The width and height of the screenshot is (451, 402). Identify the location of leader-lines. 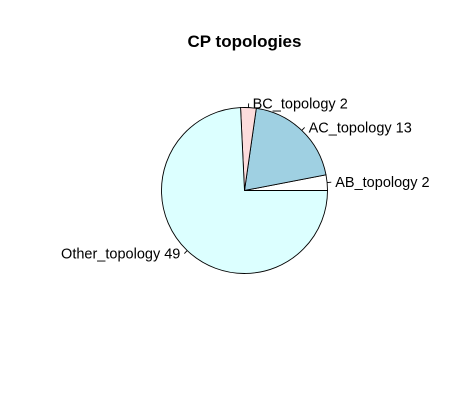
(258, 178).